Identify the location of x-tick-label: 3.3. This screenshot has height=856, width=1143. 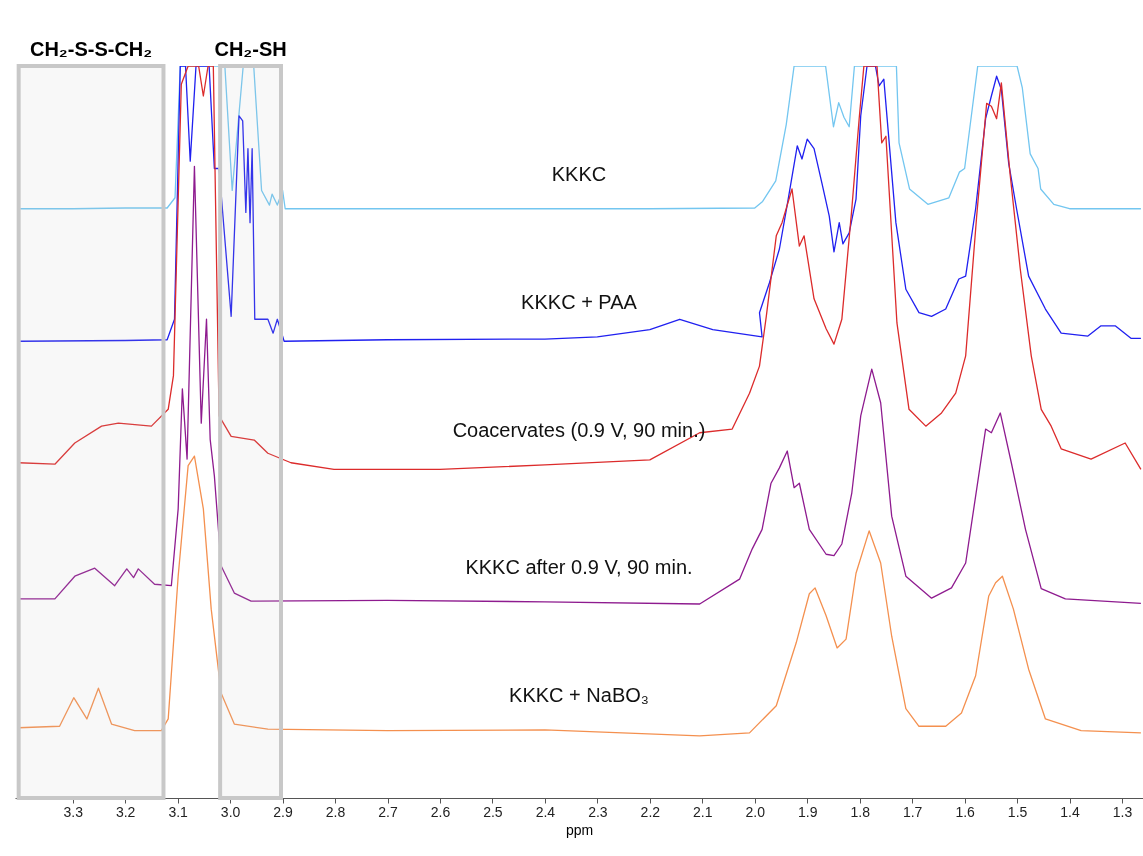
(73, 811).